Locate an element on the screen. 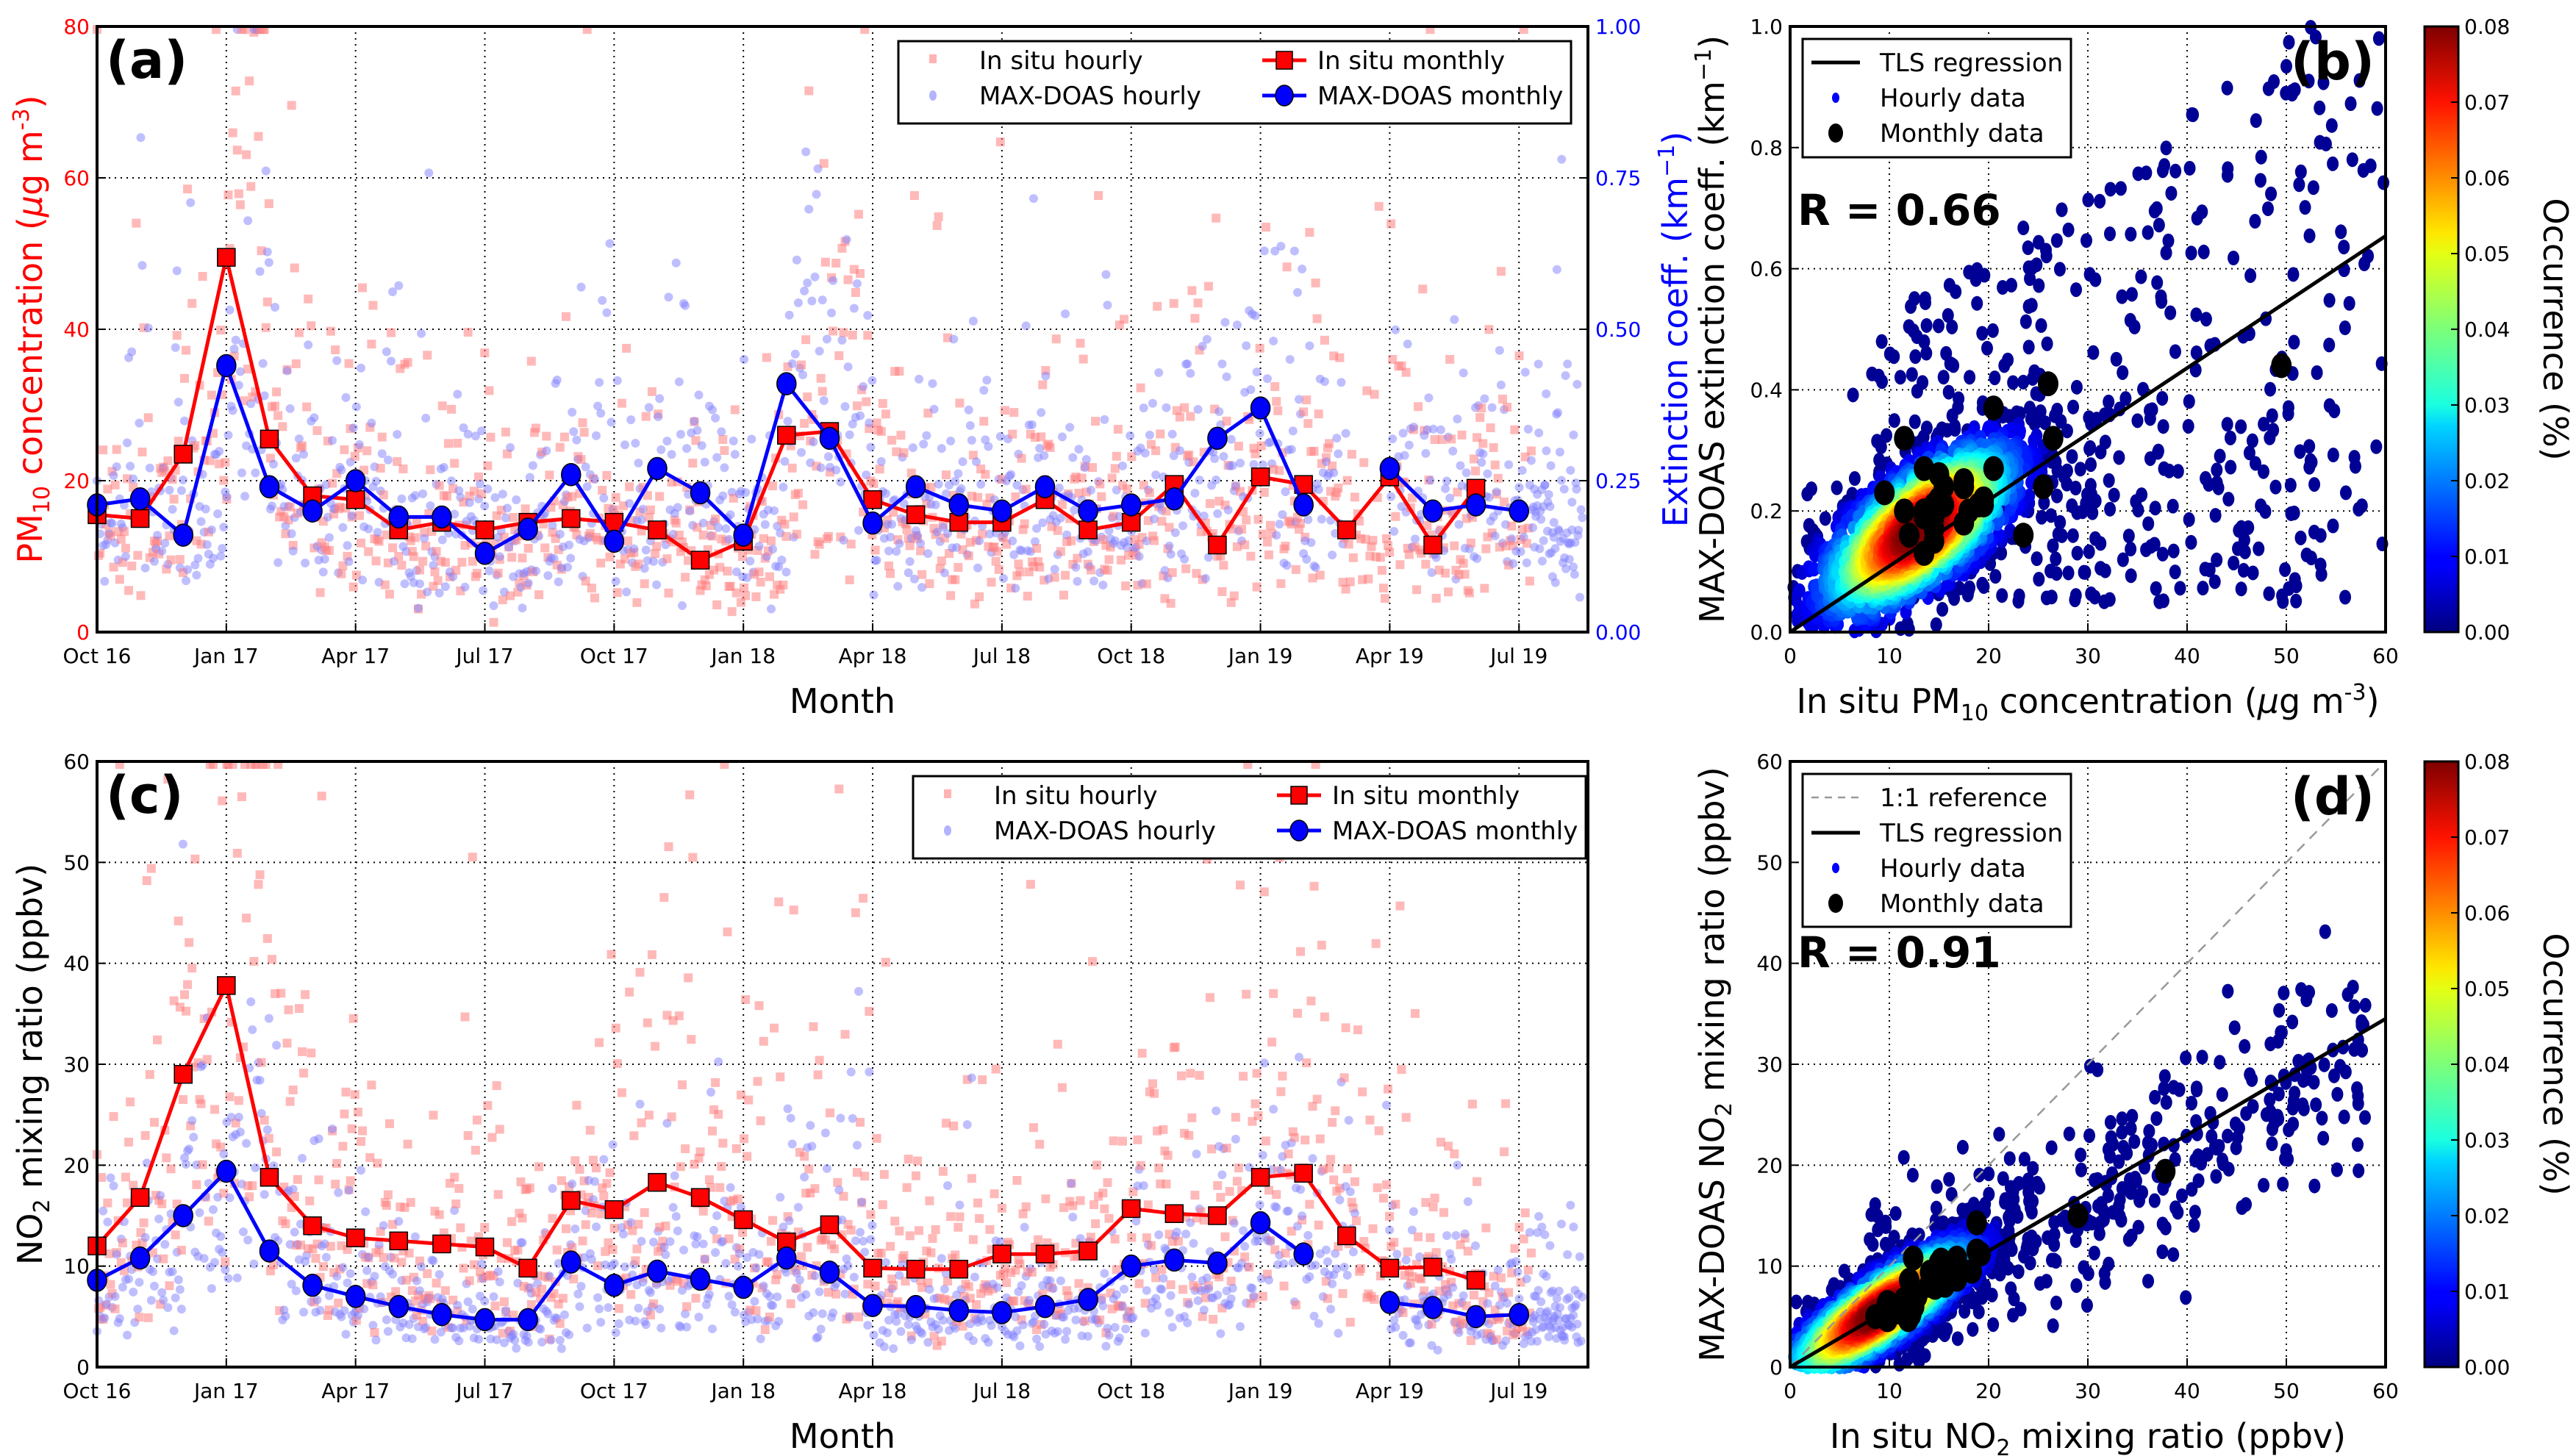 The height and width of the screenshot is (1456, 2576). colorbar-label: Occurrence (%) is located at coordinates (2555, 329).